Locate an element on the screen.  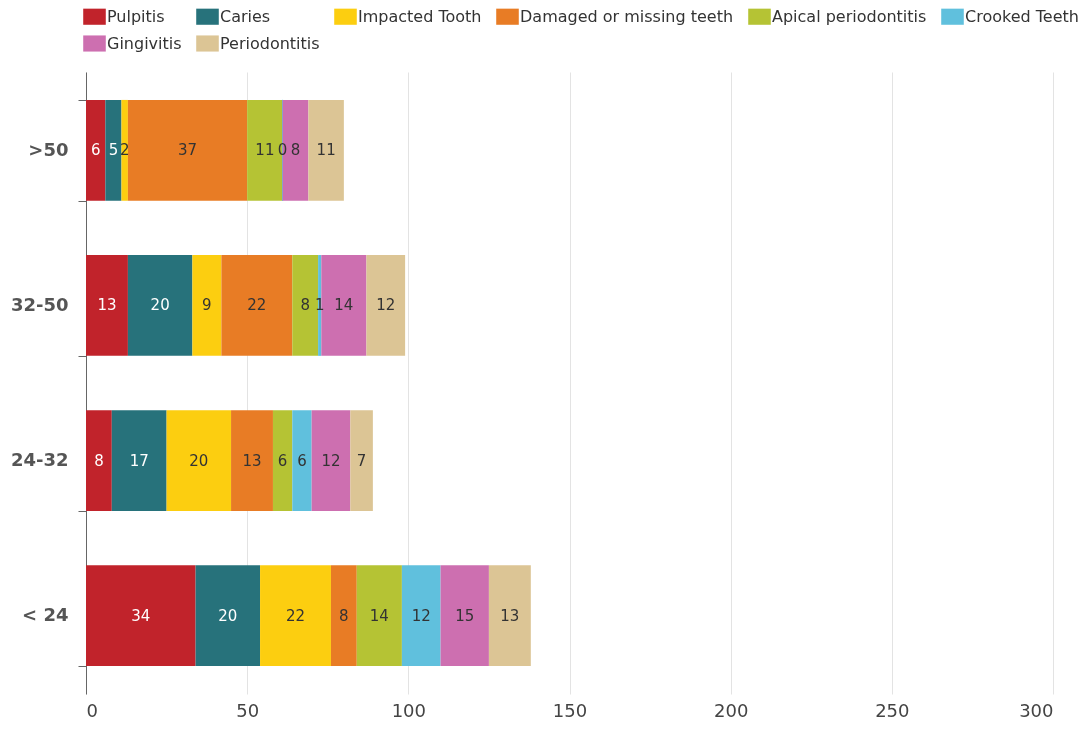
y-tick-label: < 24 is located at coordinates (45, 615).